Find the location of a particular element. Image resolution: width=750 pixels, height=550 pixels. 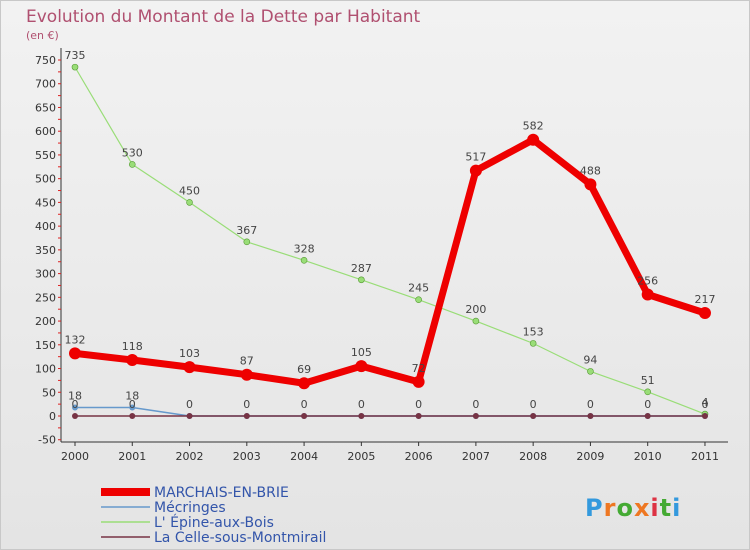

data-label: 582 is located at coordinates (533, 126).